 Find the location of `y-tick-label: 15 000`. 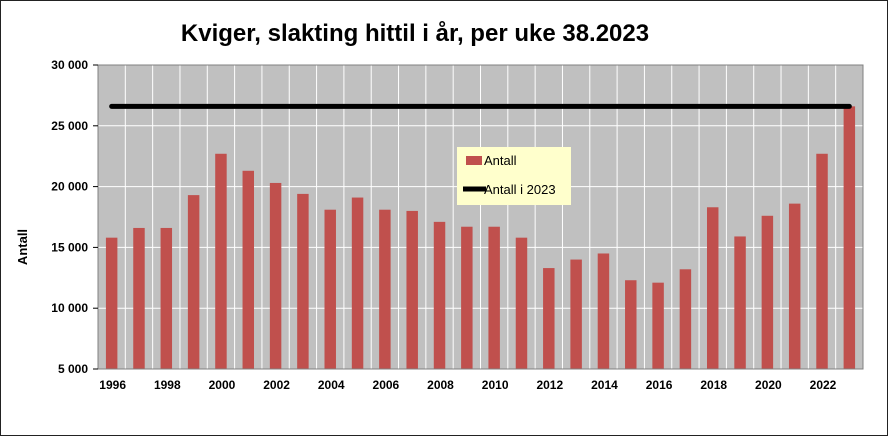

y-tick-label: 15 000 is located at coordinates (69, 247).